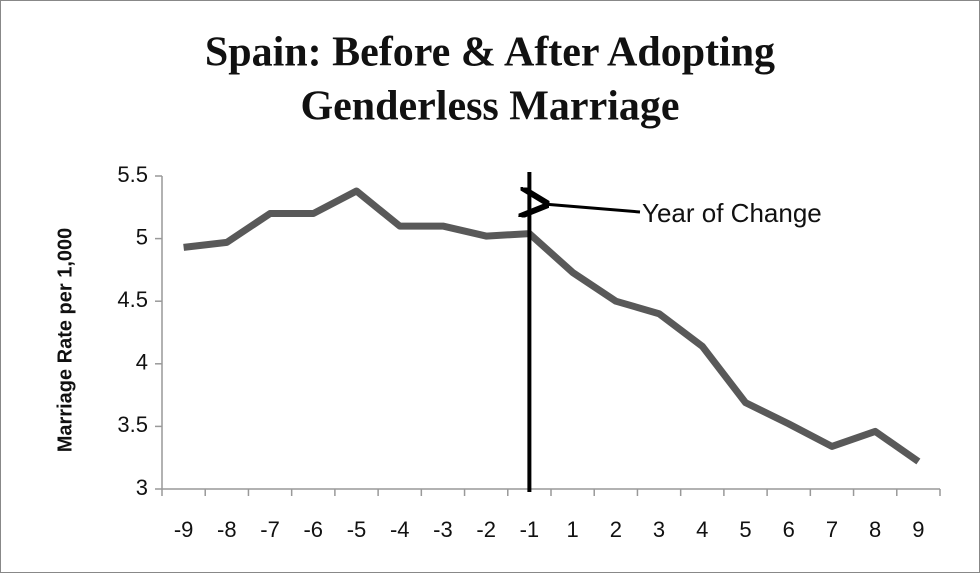 The height and width of the screenshot is (573, 980). I want to click on x-tick-label: -7, so click(270, 529).